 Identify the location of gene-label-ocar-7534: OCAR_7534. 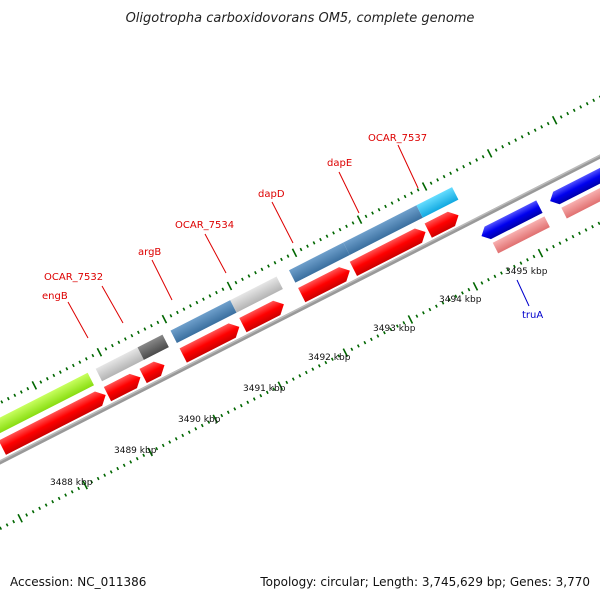
(204, 225).